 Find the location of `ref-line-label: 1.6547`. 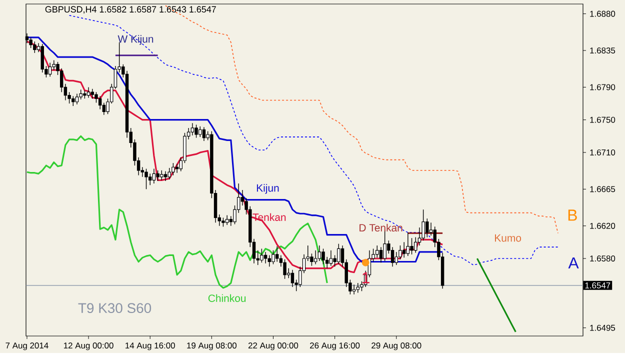

ref-line-label: 1.6547 is located at coordinates (597, 285).